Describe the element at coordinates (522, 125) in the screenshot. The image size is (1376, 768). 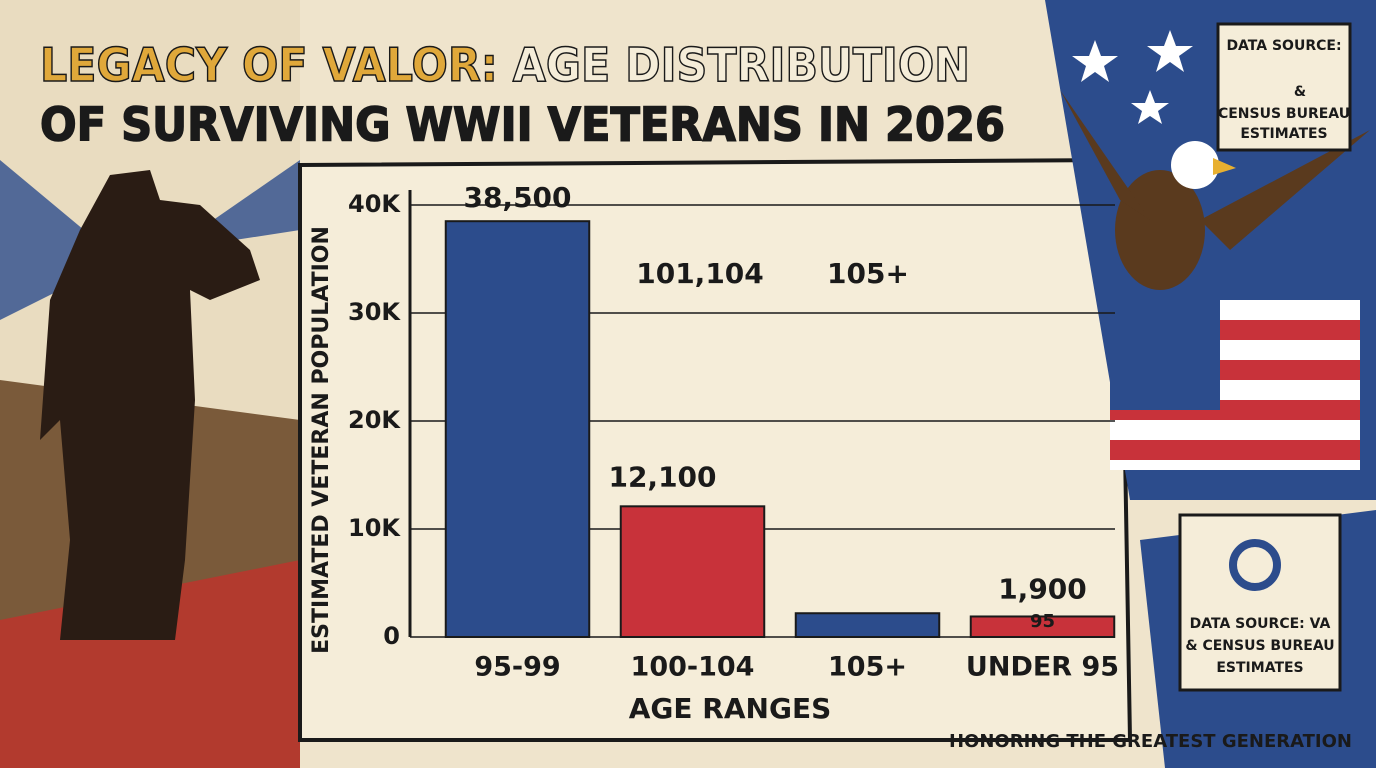
I see `chart-title: OF SURVIVING WWII VETERANS IN 2026` at that location.